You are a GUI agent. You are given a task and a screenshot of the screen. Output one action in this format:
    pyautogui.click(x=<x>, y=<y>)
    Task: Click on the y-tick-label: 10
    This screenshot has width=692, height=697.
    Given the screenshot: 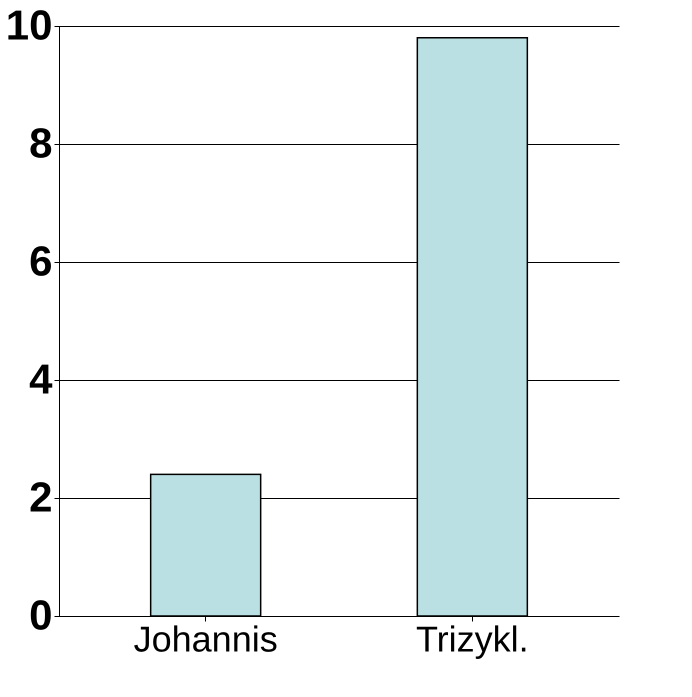 What is the action you would take?
    pyautogui.click(x=29, y=25)
    